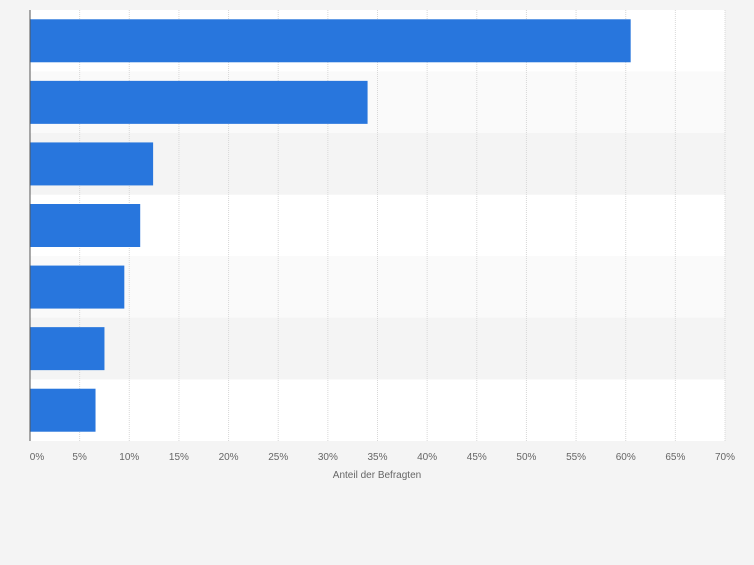  Describe the element at coordinates (377, 457) in the screenshot. I see `x-tick-label: 35%` at that location.